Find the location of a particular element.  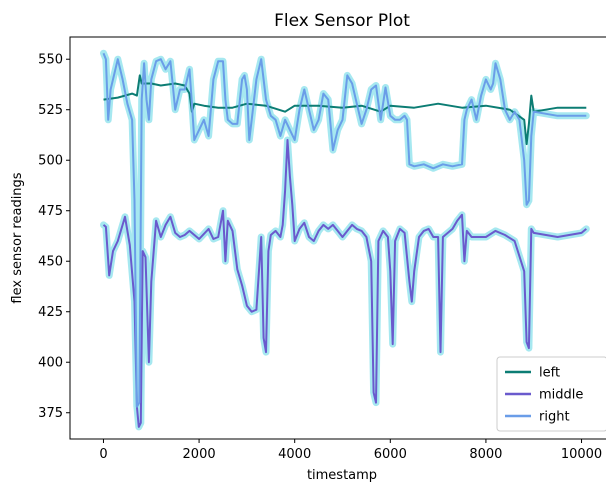

y-axis-label: flex sensor readings is located at coordinates (17, 237).